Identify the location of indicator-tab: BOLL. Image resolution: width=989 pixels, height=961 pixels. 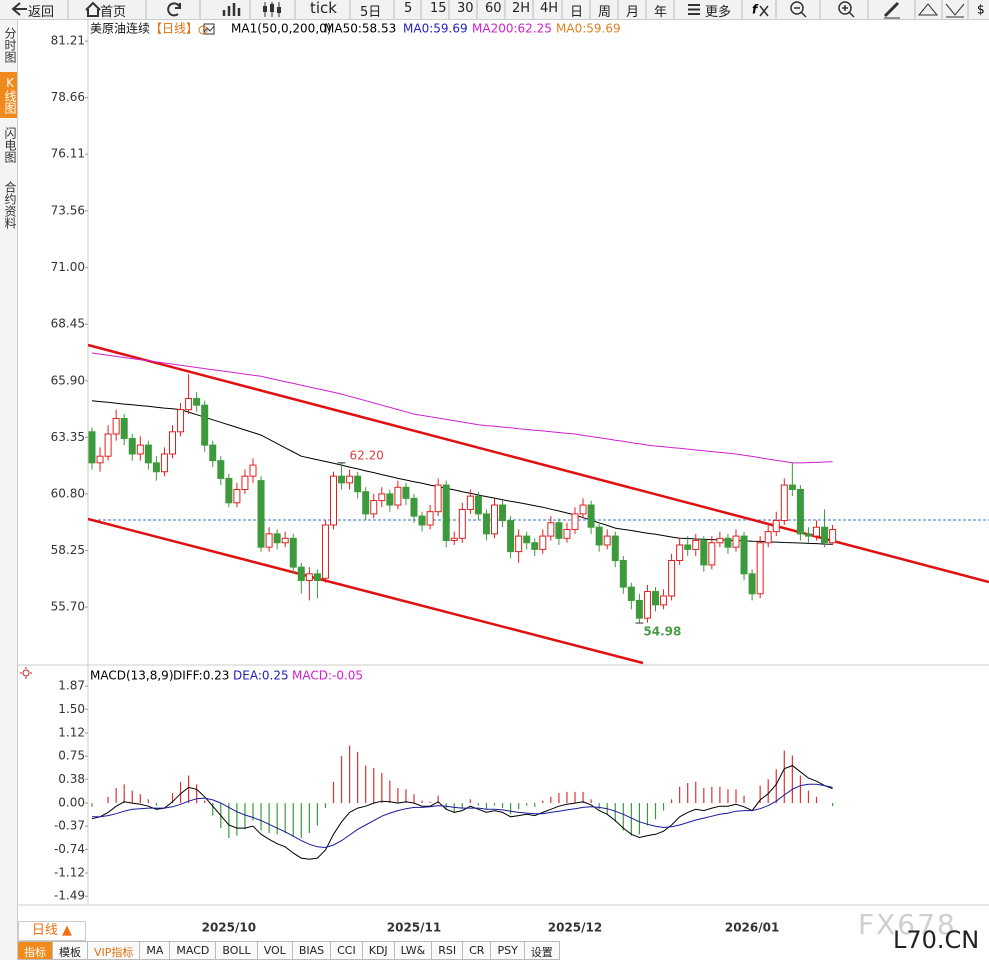
(237, 950).